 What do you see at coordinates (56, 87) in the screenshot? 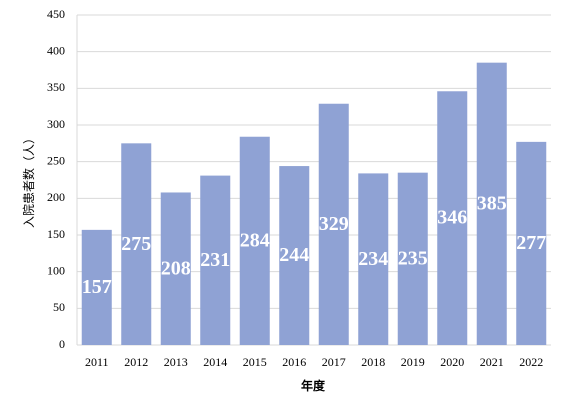
I see `y-tick-label: 350` at bounding box center [56, 87].